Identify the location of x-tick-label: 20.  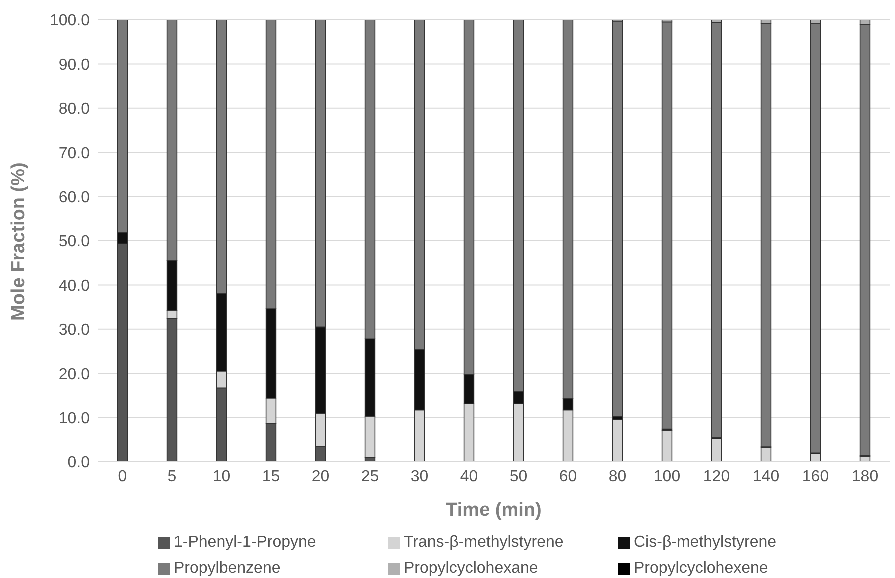
(321, 477).